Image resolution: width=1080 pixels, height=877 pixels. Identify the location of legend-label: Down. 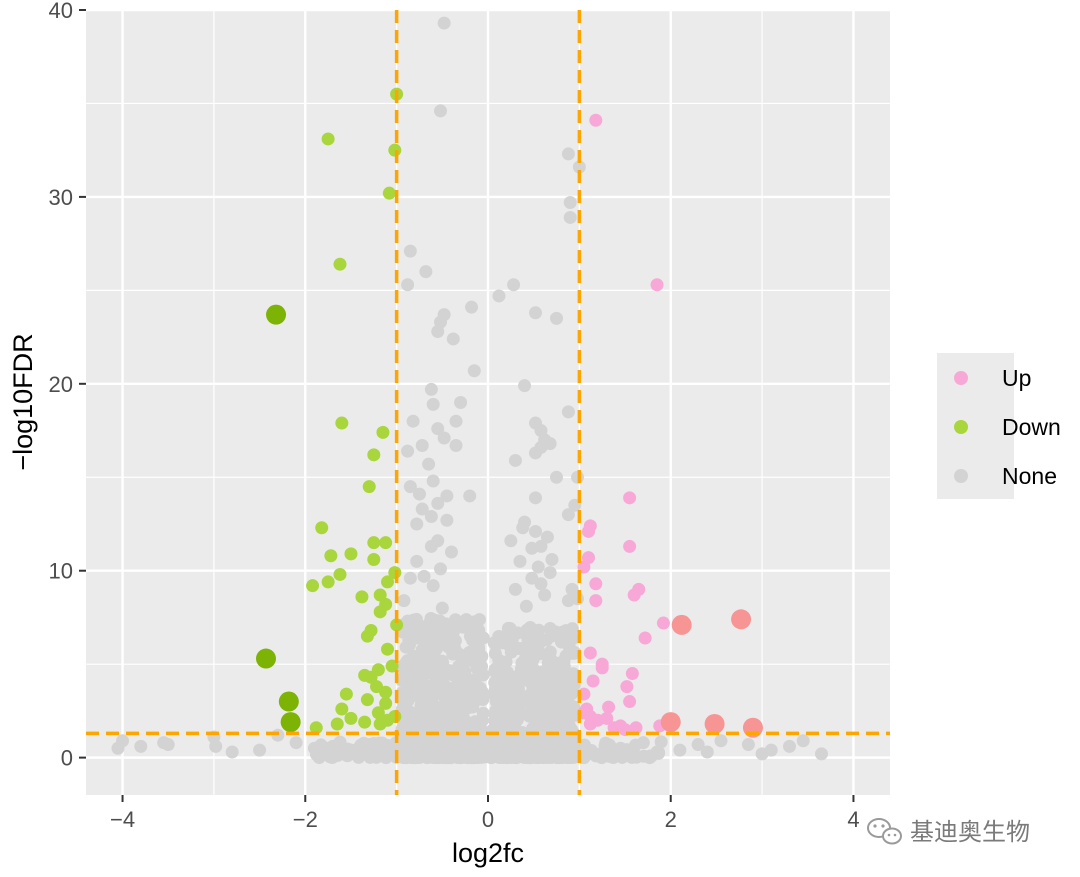
(1031, 427).